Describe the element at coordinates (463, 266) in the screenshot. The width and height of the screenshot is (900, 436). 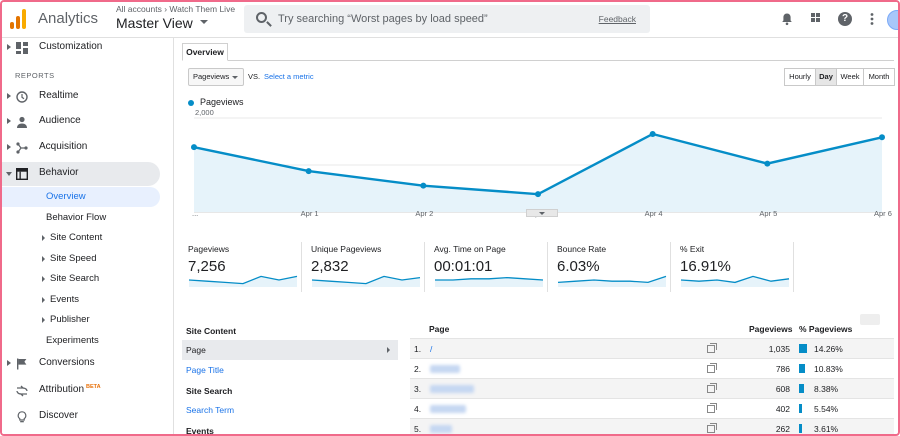
I see `scorecard-value: 00:01:01` at that location.